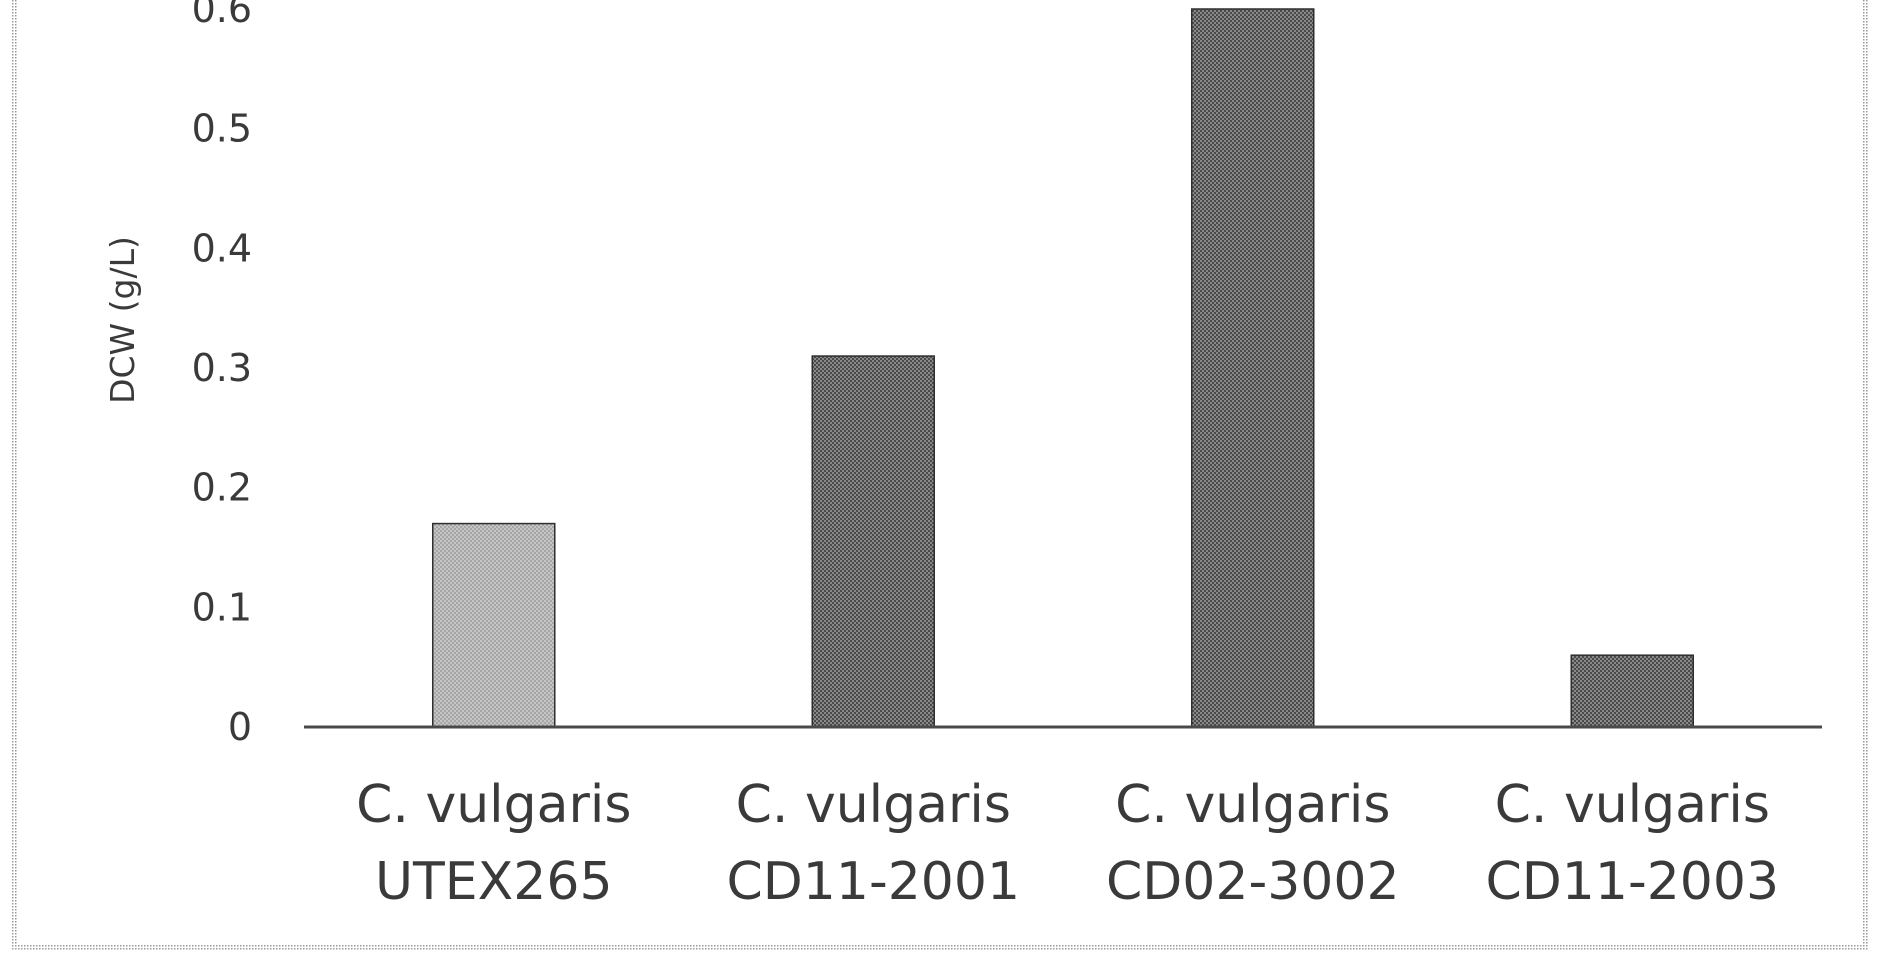 The height and width of the screenshot is (960, 1879). I want to click on x-tick-label: UTEX265, so click(494, 882).